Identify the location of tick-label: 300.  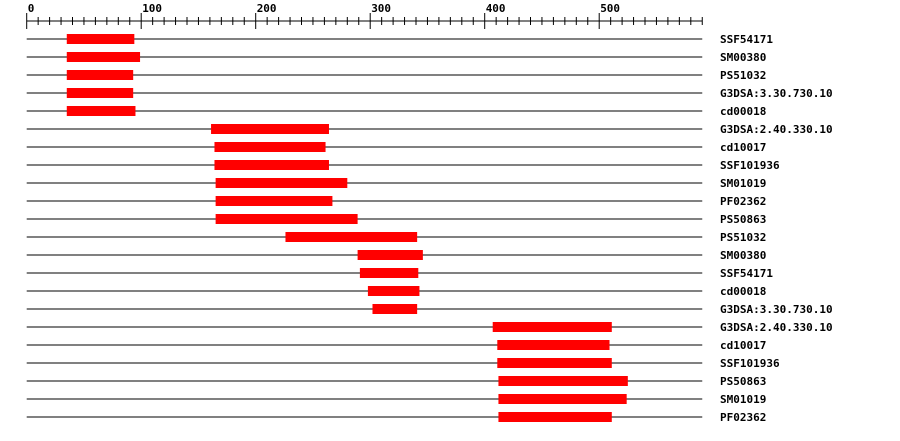
(381, 8).